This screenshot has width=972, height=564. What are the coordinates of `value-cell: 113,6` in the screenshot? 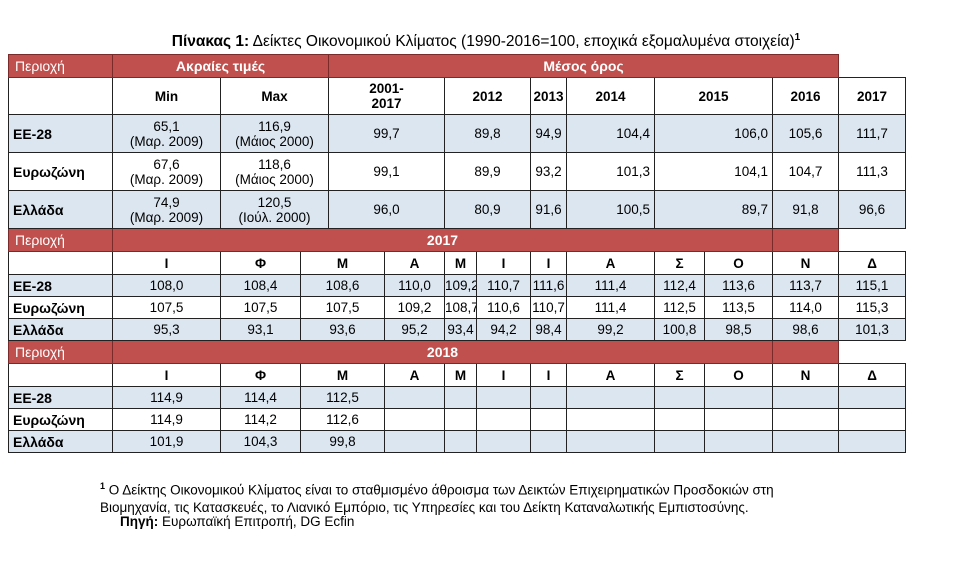 It's located at (739, 285).